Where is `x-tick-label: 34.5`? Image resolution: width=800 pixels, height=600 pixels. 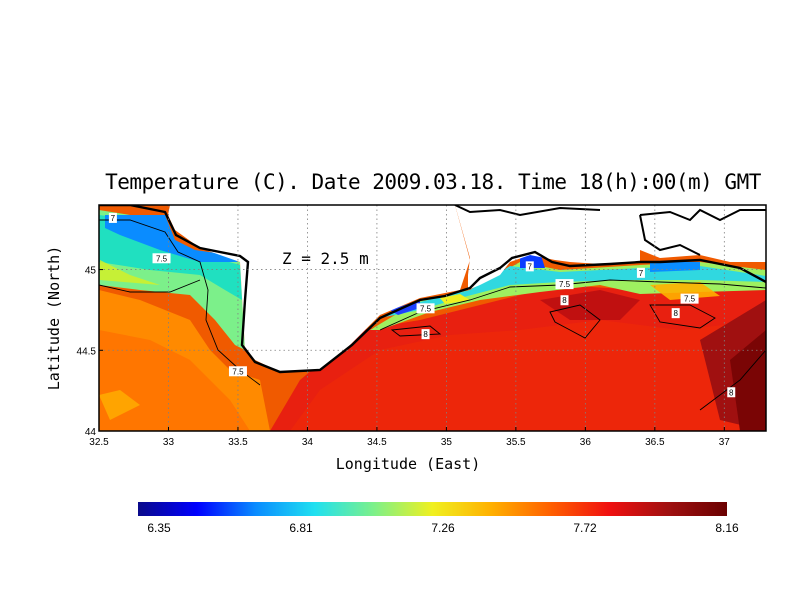 x-tick-label: 34.5 is located at coordinates (377, 442).